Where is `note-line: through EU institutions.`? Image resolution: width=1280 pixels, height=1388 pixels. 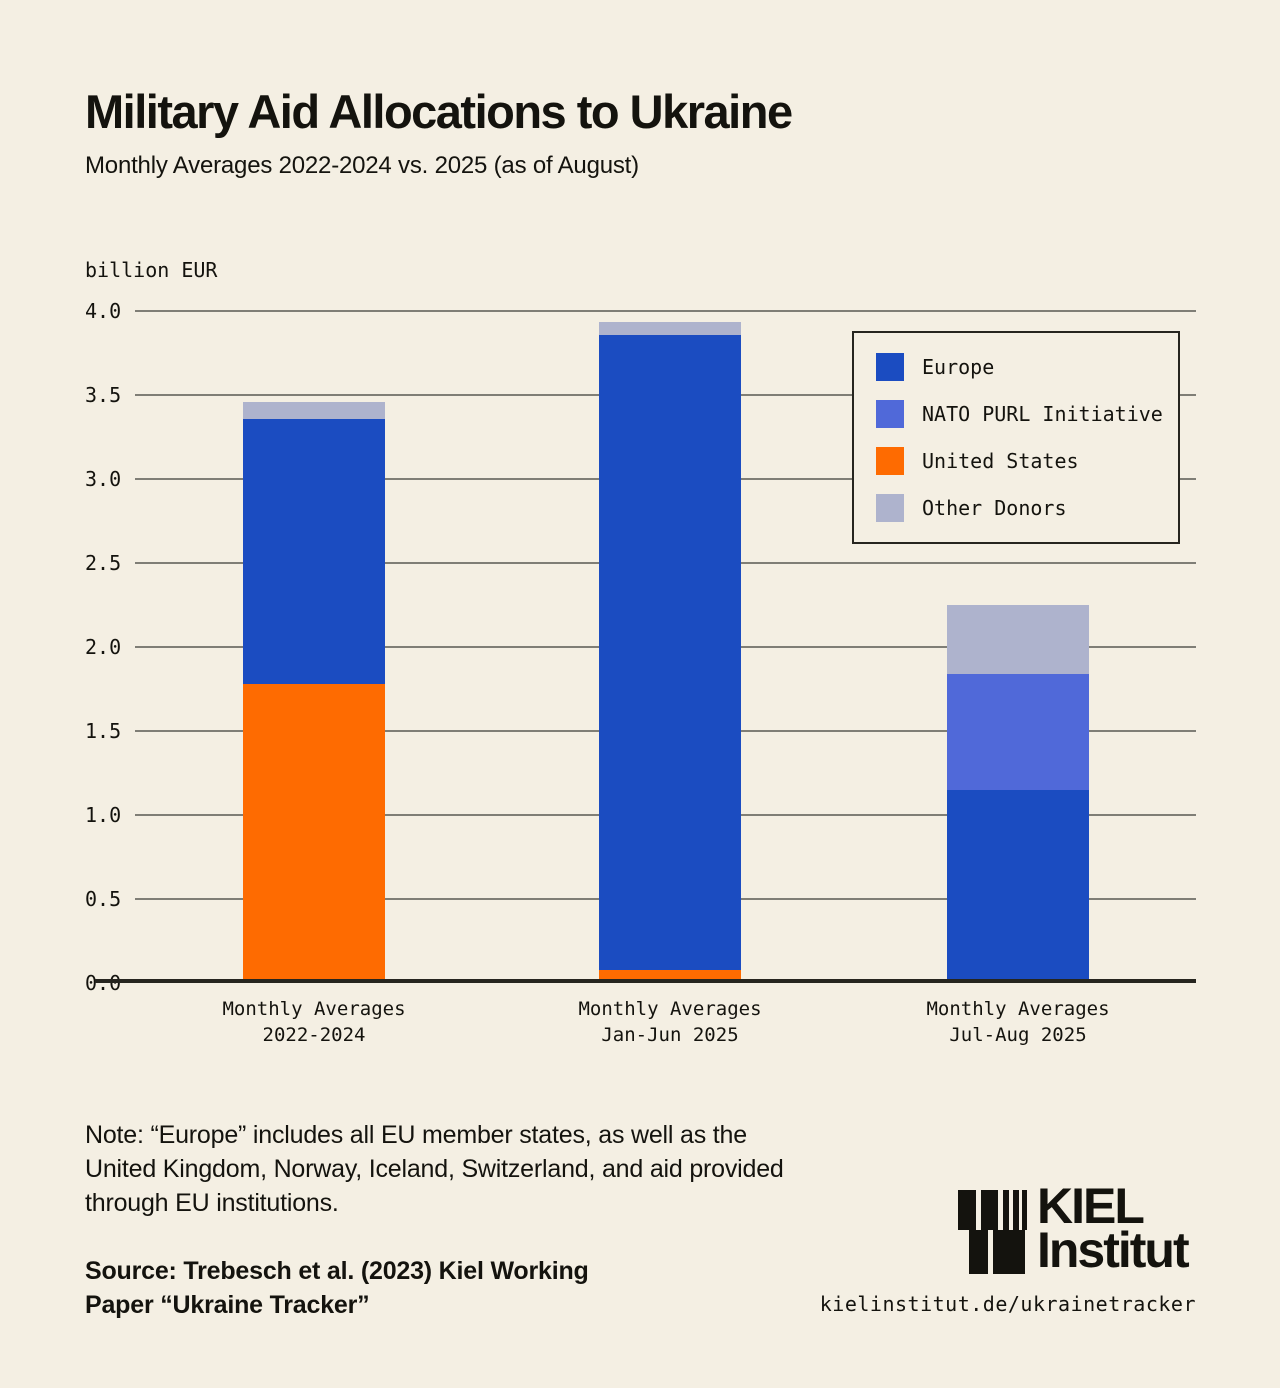
note-line: through EU institutions. is located at coordinates (212, 1203).